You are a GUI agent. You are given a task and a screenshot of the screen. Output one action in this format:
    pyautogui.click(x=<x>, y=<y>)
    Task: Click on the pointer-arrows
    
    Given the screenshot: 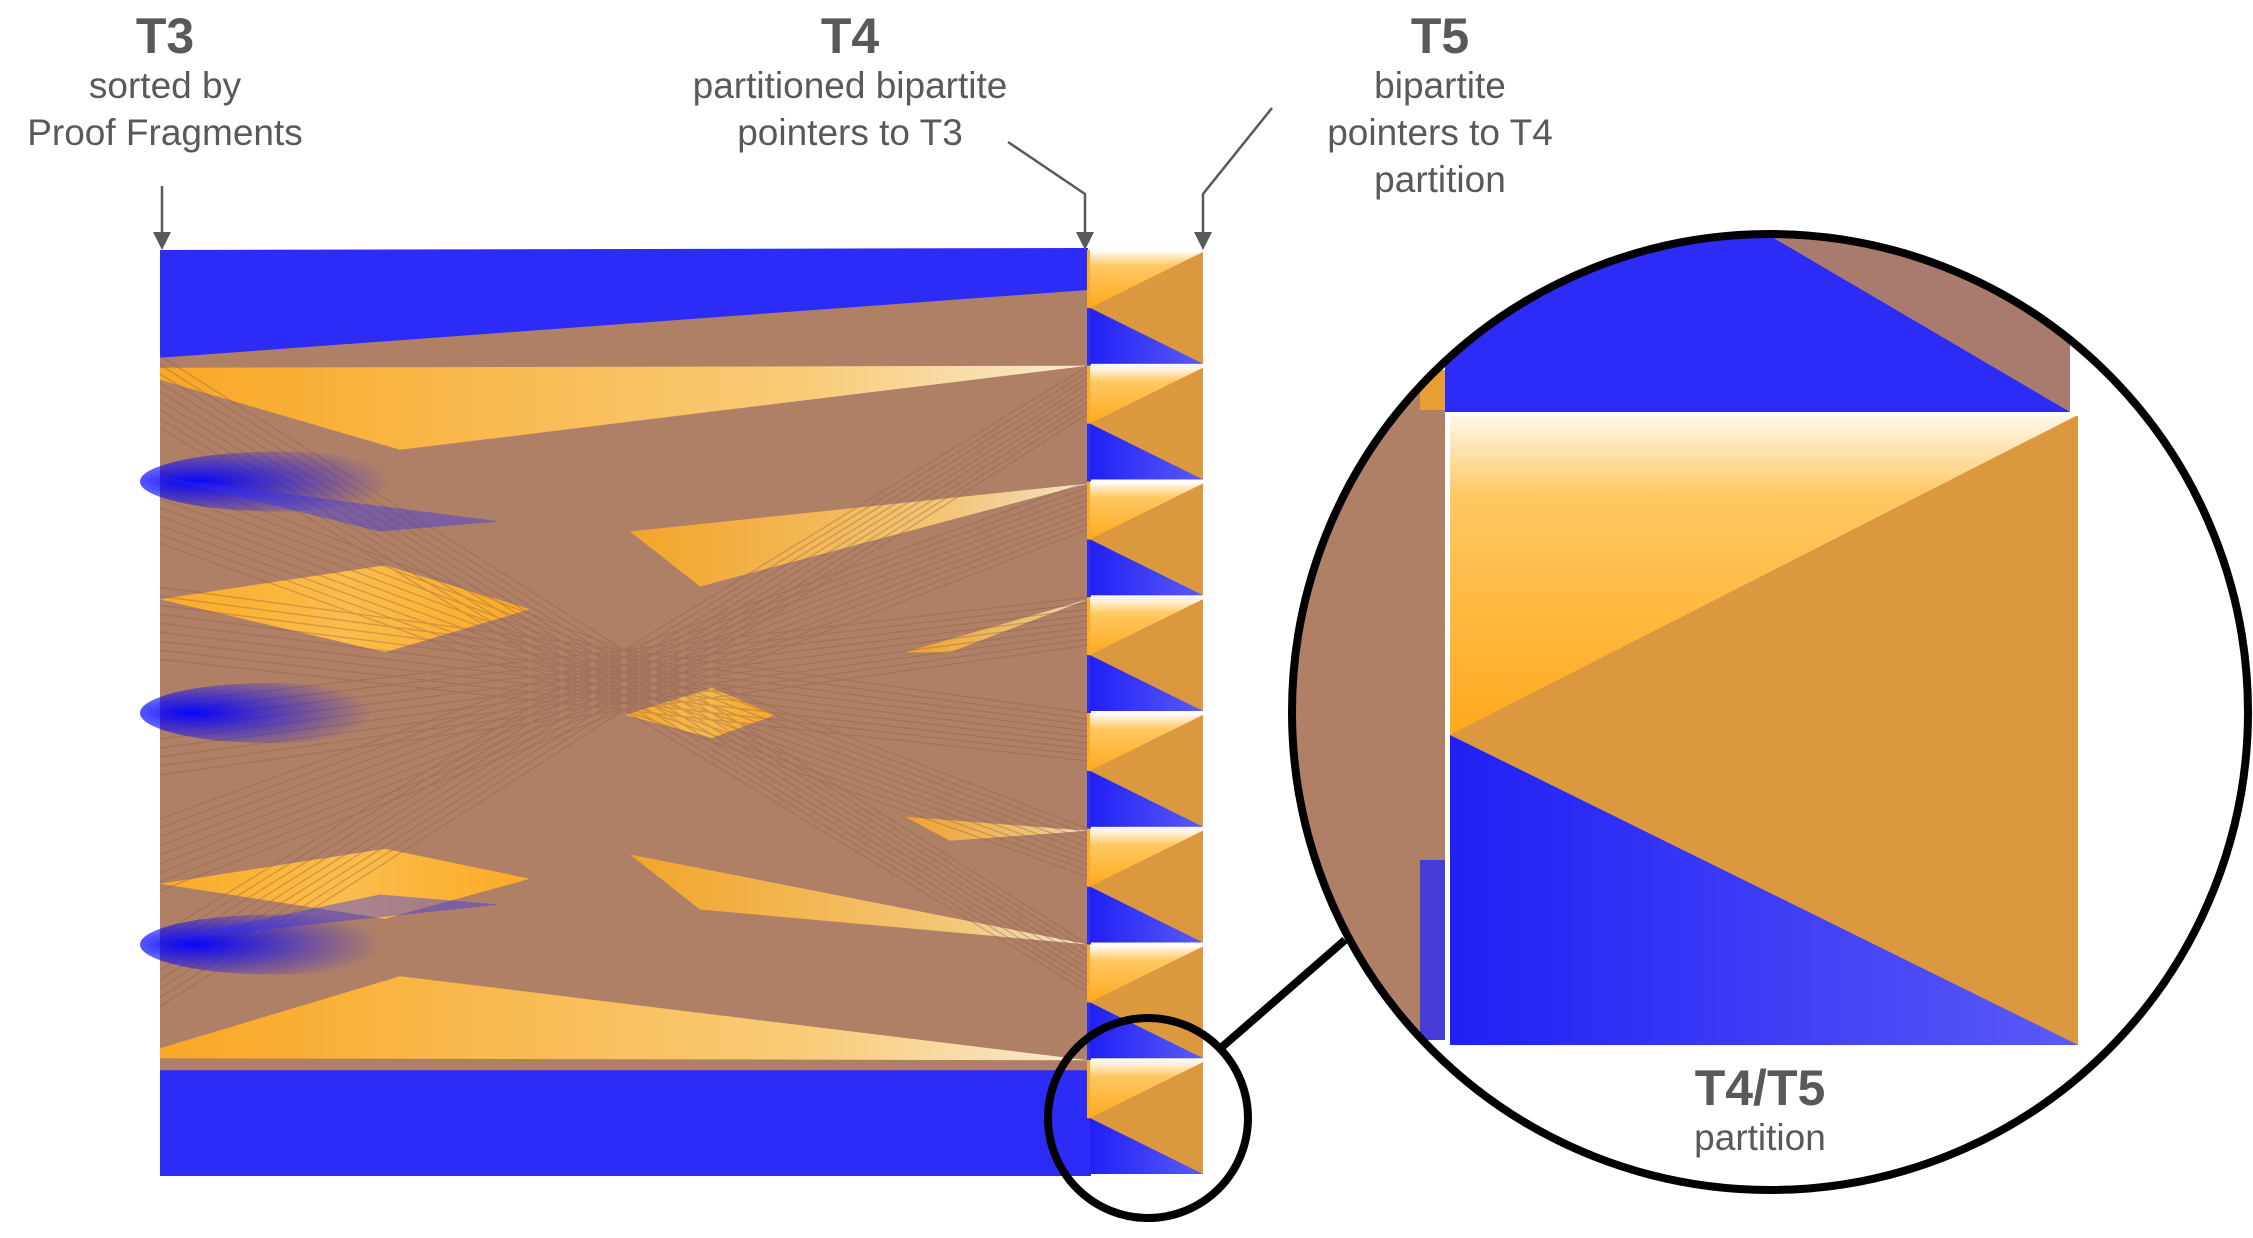 What is the action you would take?
    pyautogui.click(x=713, y=178)
    